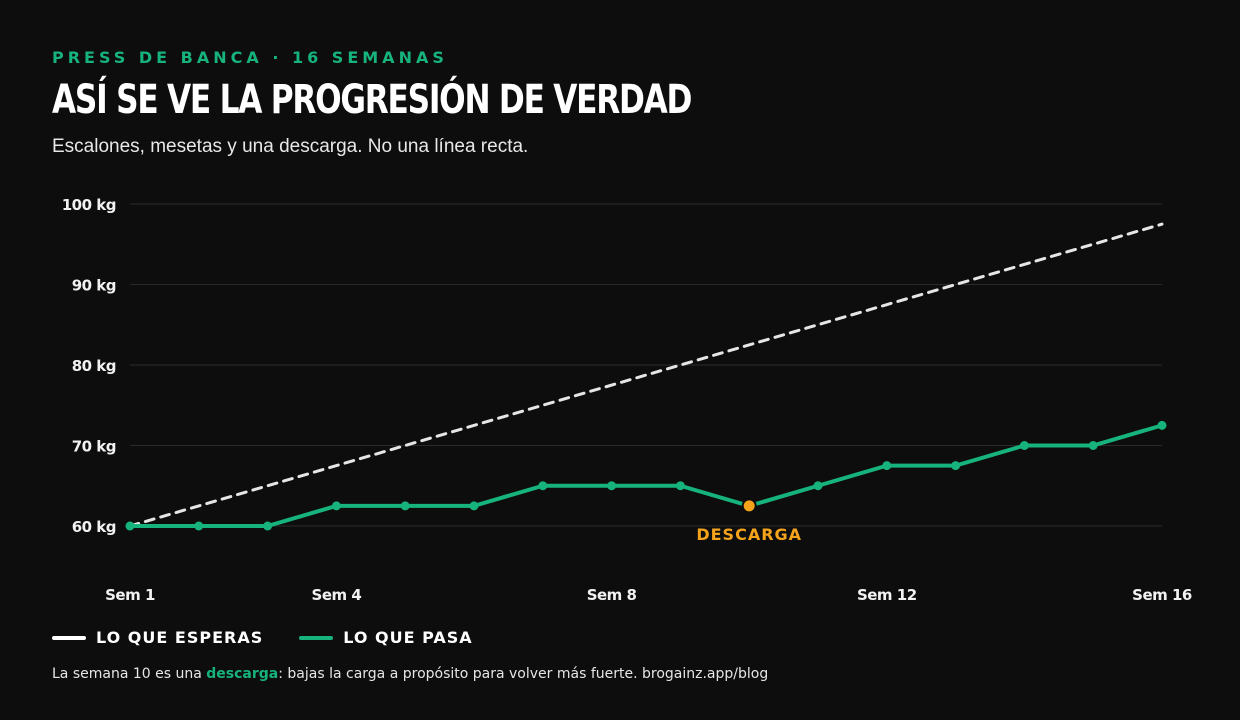  What do you see at coordinates (130, 595) in the screenshot?
I see `x-tick-label: Sem 1` at bounding box center [130, 595].